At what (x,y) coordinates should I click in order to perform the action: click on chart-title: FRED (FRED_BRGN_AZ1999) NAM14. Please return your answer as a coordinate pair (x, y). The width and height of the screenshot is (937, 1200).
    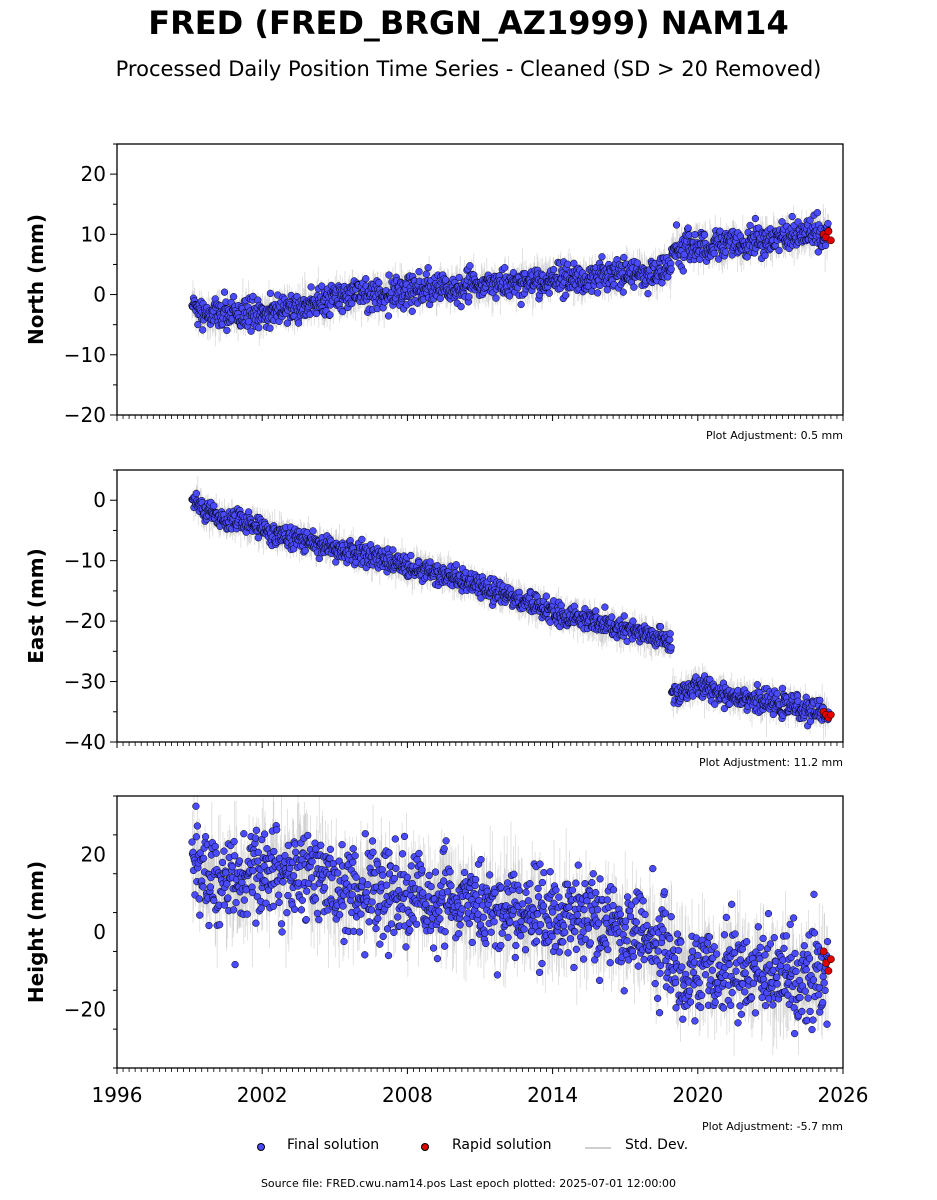
    Looking at the image, I should click on (468, 23).